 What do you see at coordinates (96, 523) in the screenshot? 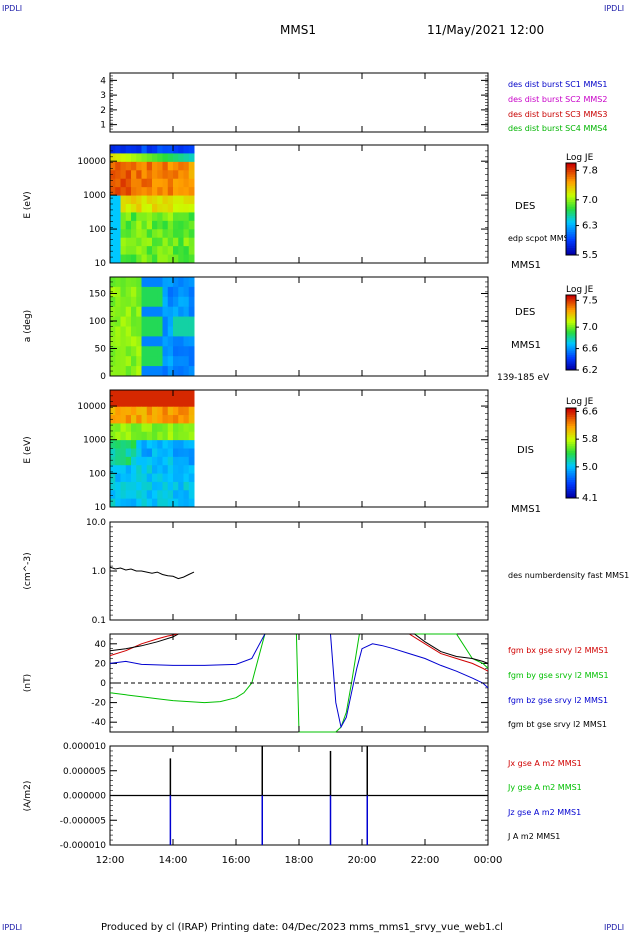
I see `density-ytick-label: 10.0` at bounding box center [96, 523].